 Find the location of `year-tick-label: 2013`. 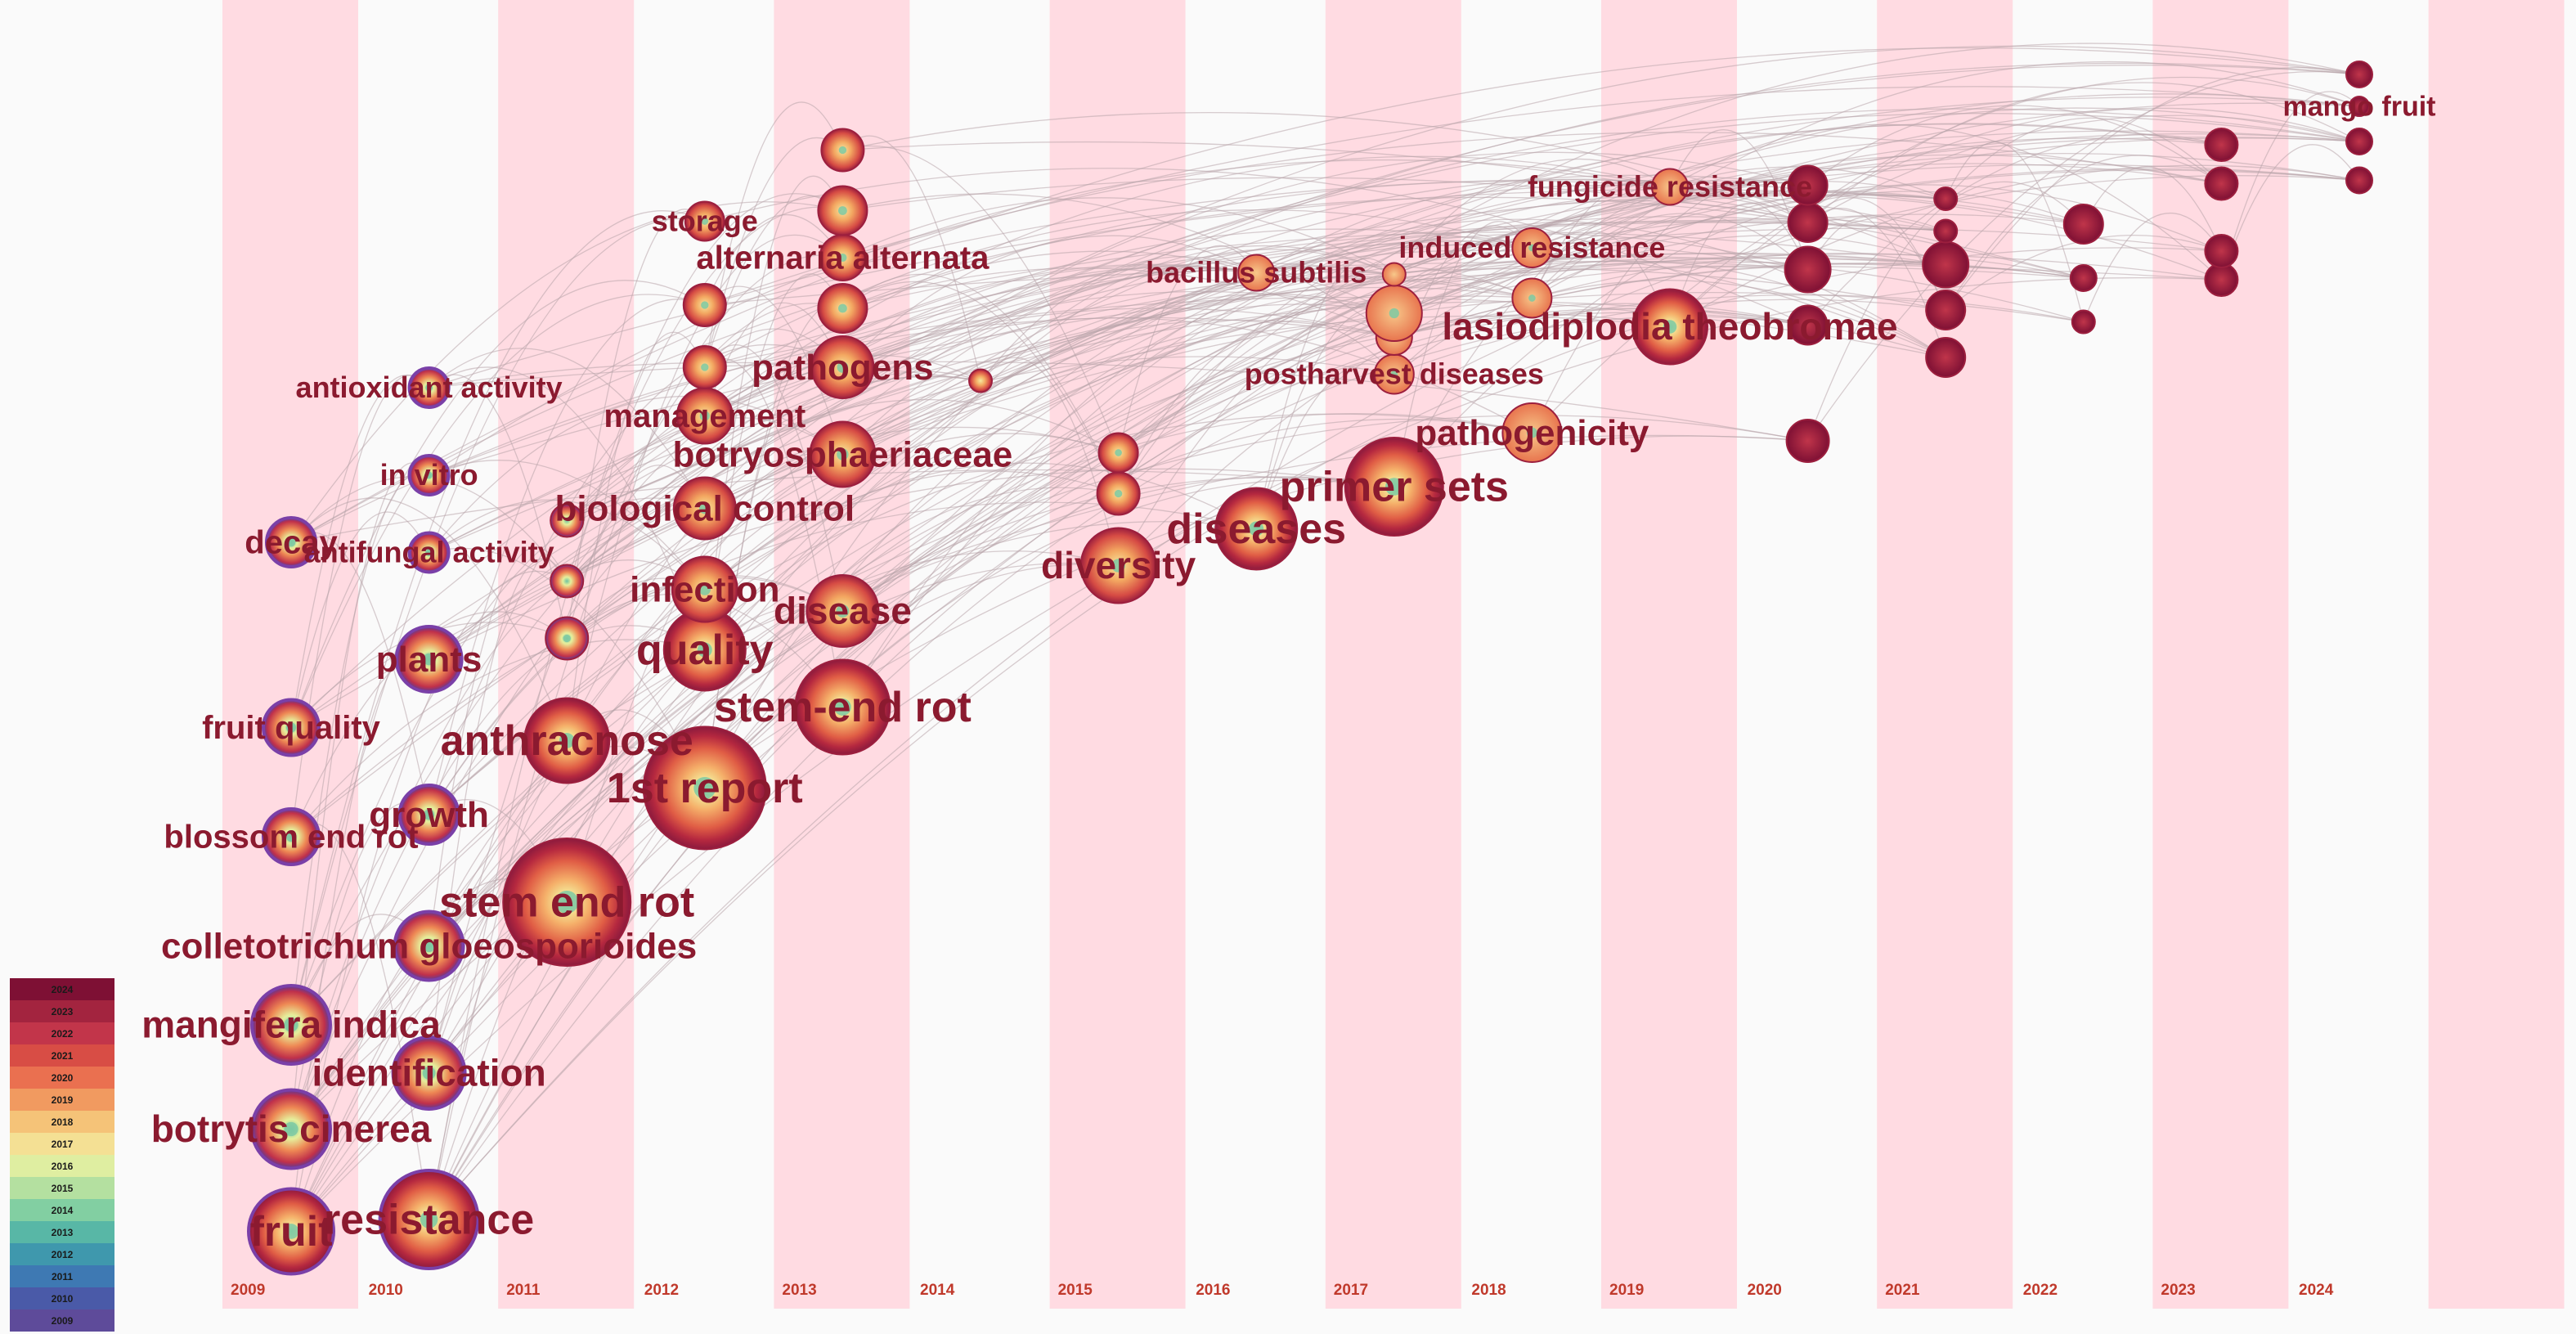

year-tick-label: 2013 is located at coordinates (799, 1290).